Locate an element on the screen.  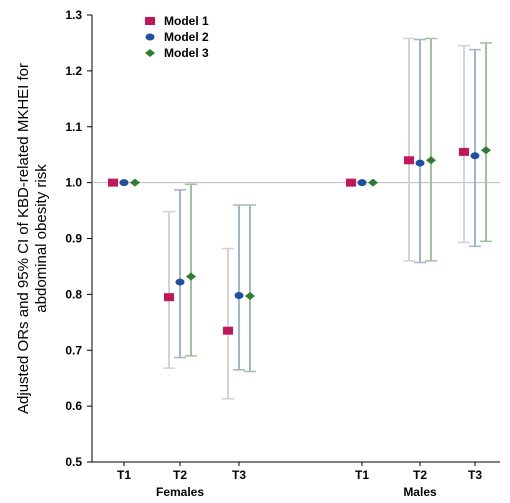
group-label: Females is located at coordinates (180, 492).